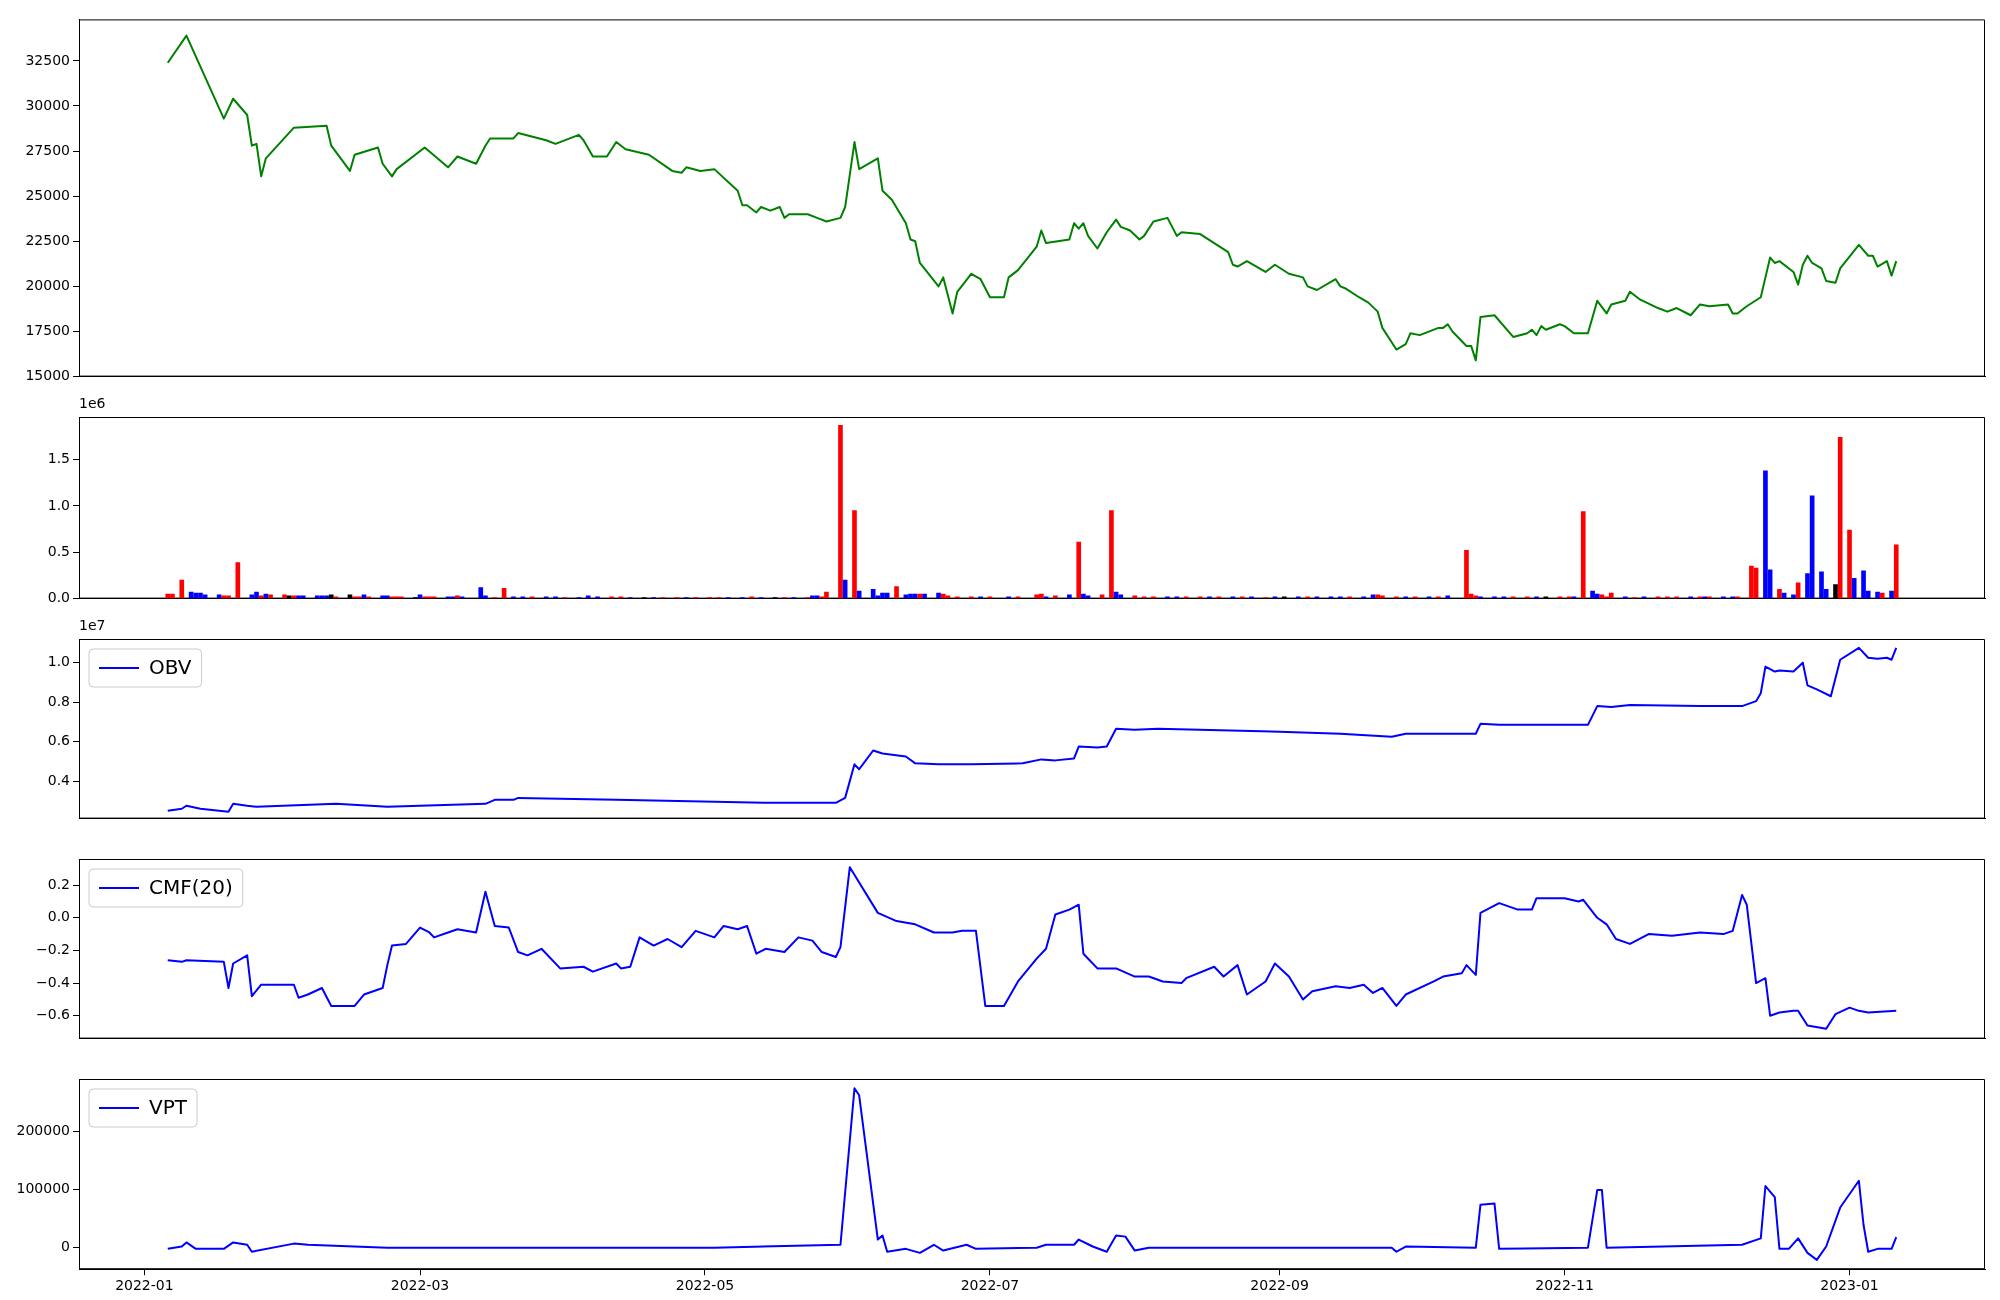 The height and width of the screenshot is (1300, 2000). I want to click on y-tick-label: 200000, so click(43, 1129).